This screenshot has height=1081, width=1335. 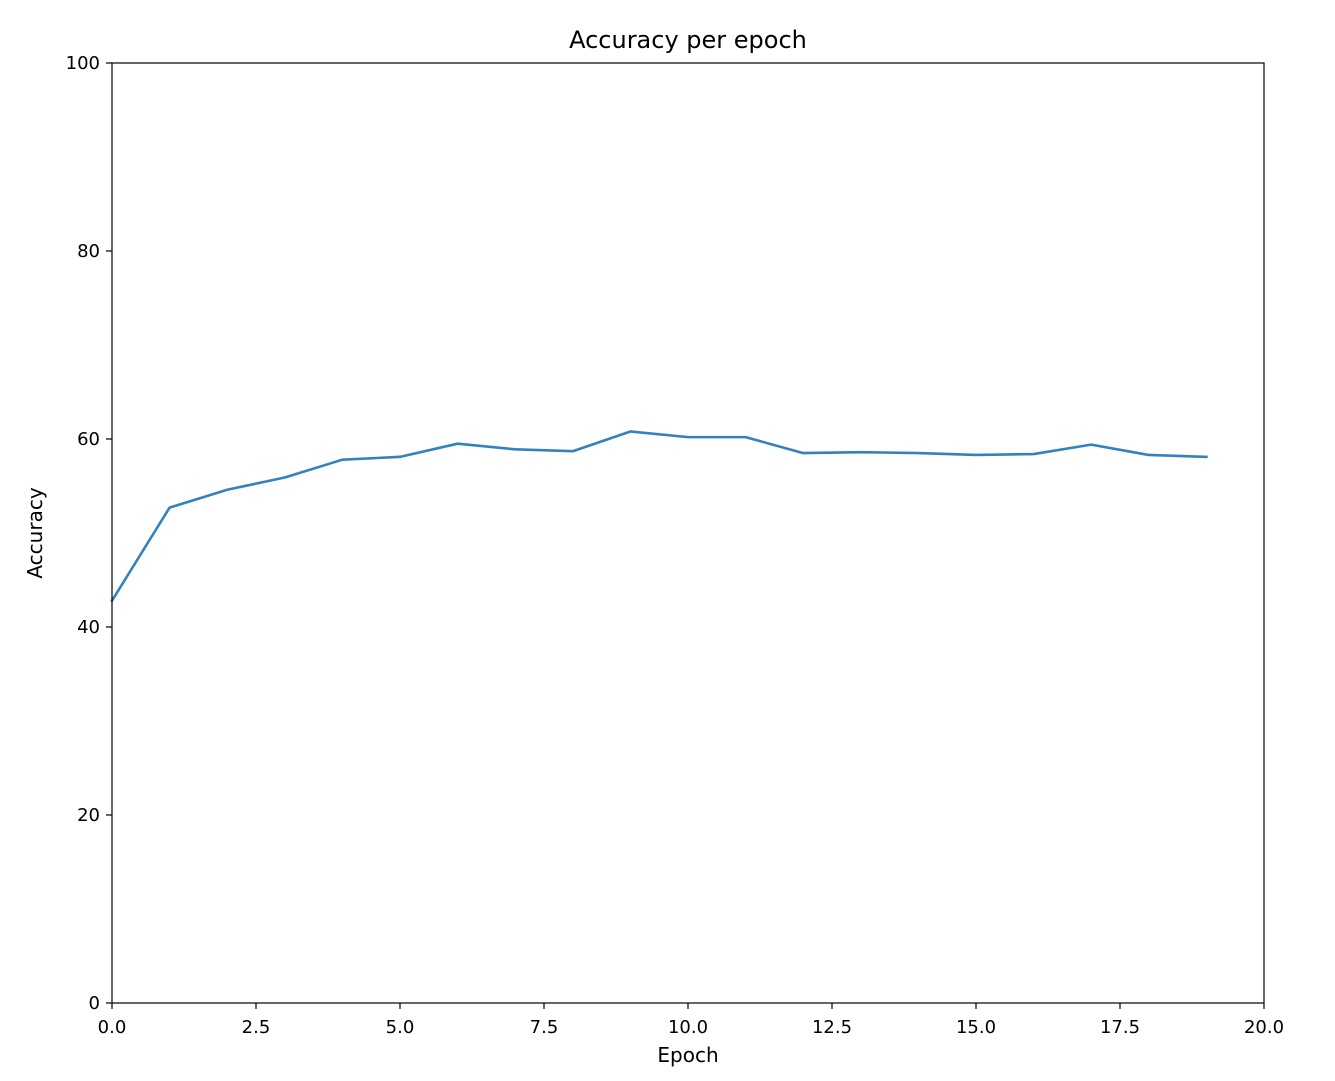 What do you see at coordinates (256, 1027) in the screenshot?
I see `x-tick-label: 2.5` at bounding box center [256, 1027].